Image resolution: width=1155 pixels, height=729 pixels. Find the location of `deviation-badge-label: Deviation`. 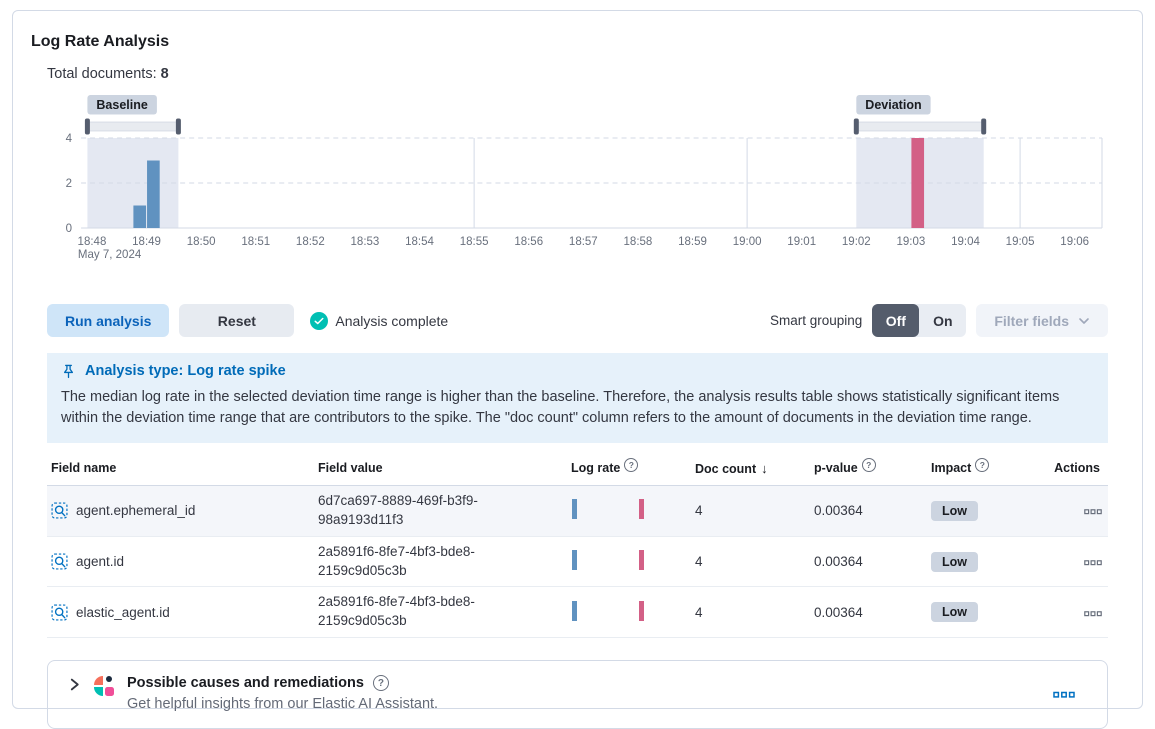

deviation-badge-label: Deviation is located at coordinates (893, 105).